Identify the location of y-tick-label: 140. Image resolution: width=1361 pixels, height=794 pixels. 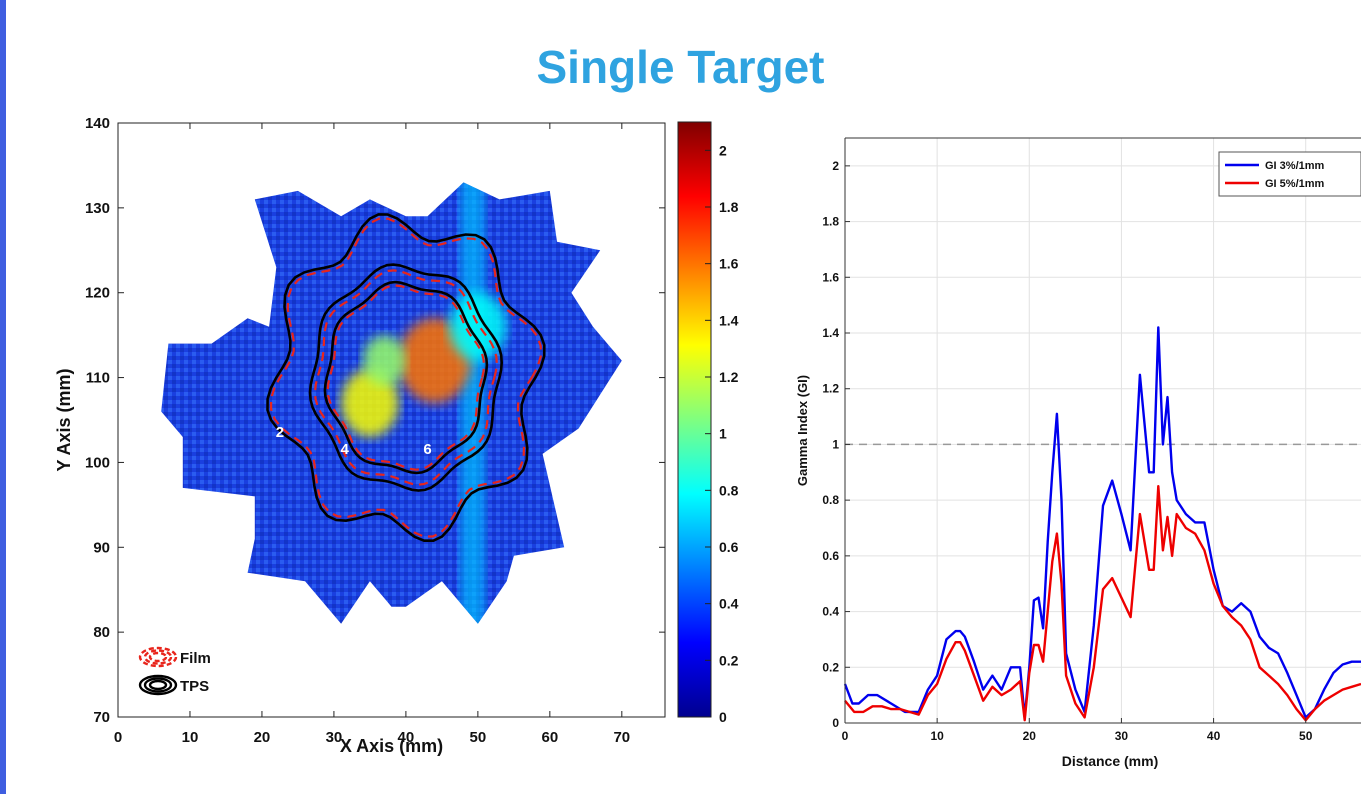
(97, 123).